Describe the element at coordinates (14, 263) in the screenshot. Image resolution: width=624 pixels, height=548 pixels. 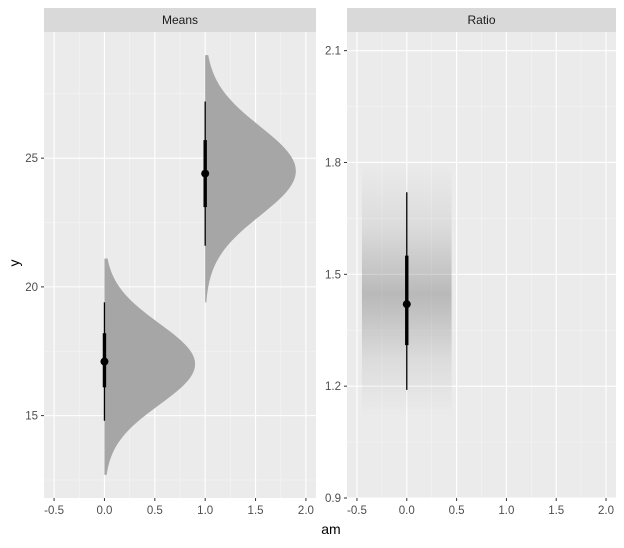
I see `y-axis-title: y` at that location.